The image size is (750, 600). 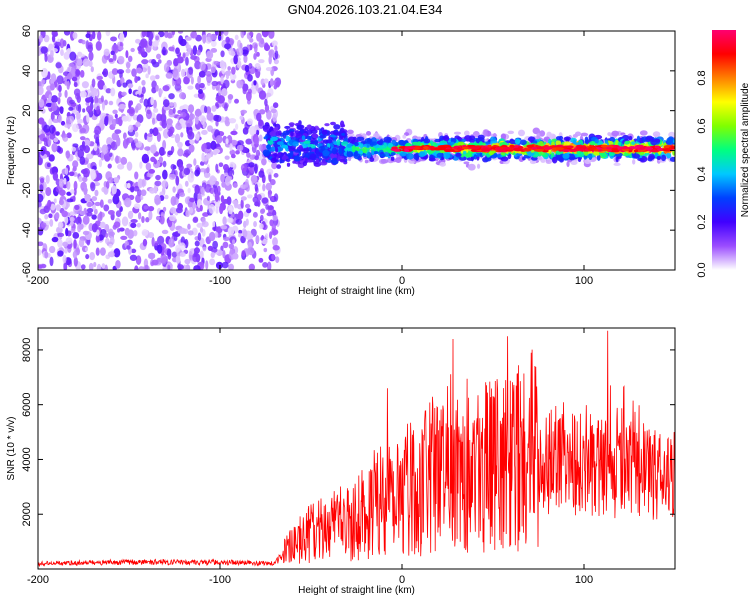 What do you see at coordinates (38, 580) in the screenshot?
I see `x-tick-label: -200` at bounding box center [38, 580].